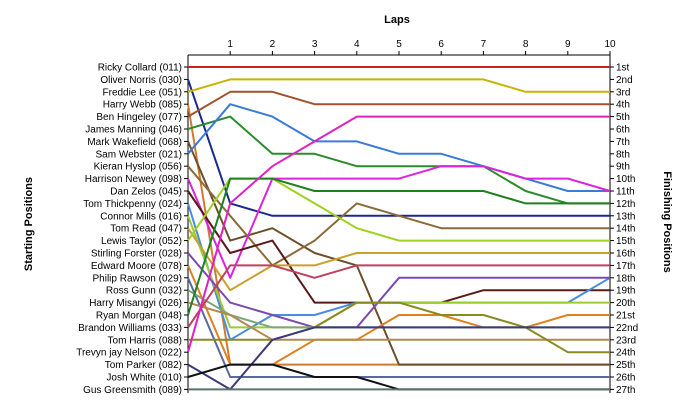  What do you see at coordinates (625, 353) in the screenshot?
I see `finishing-position-label: 24th` at bounding box center [625, 353].